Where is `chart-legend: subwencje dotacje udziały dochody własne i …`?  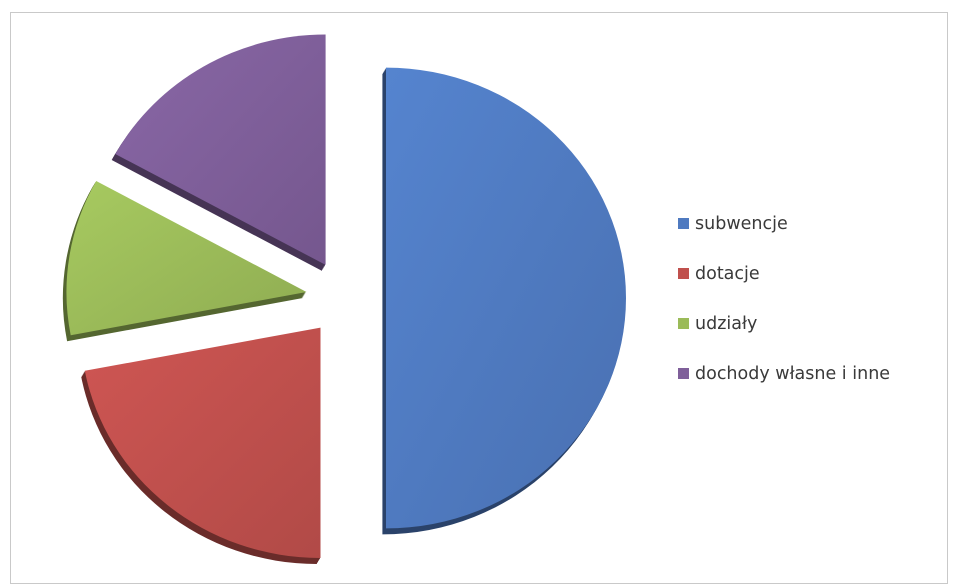 chart-legend: subwencje dotacje udziały dochody własne i … is located at coordinates (813, 311).